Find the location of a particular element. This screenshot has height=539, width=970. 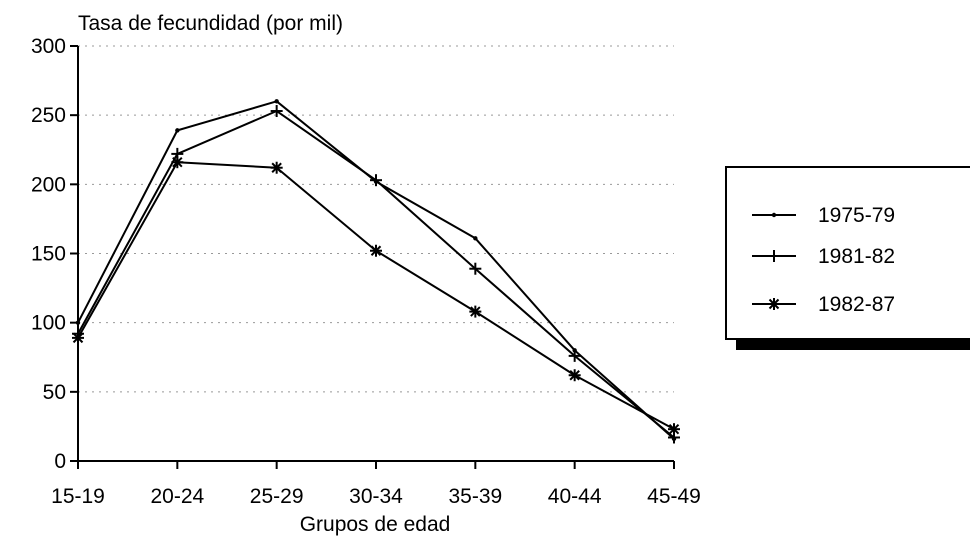

legend-label: 1981-82 is located at coordinates (856, 256).